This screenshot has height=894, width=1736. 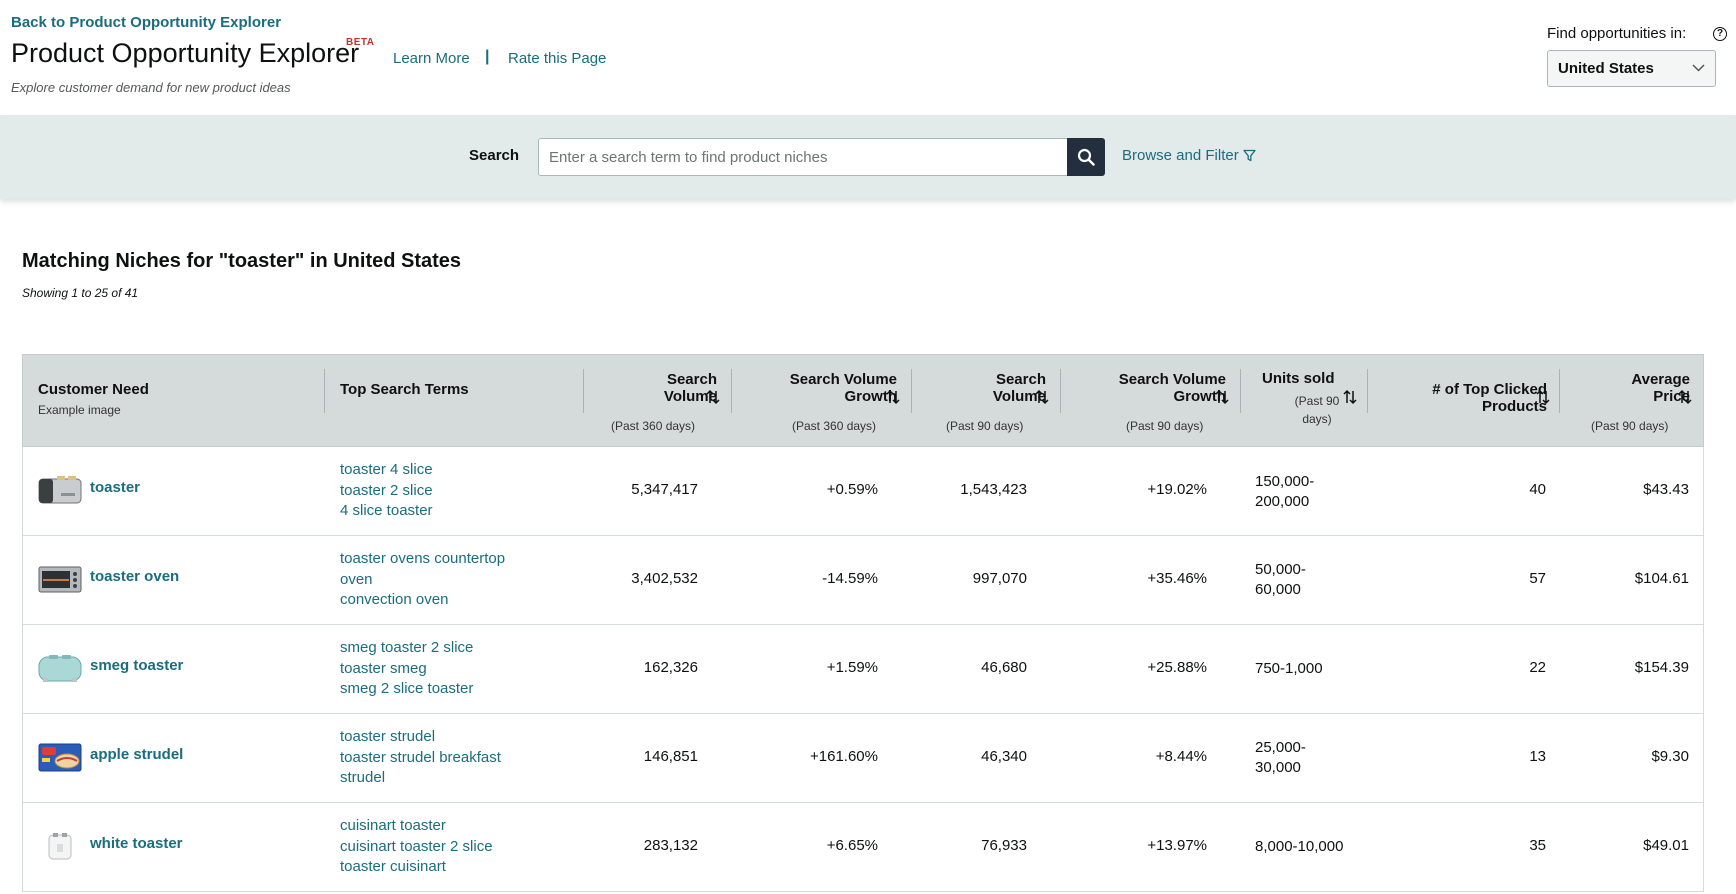 I want to click on browse-and-filter-link: Browse and Filter, so click(x=1189, y=155).